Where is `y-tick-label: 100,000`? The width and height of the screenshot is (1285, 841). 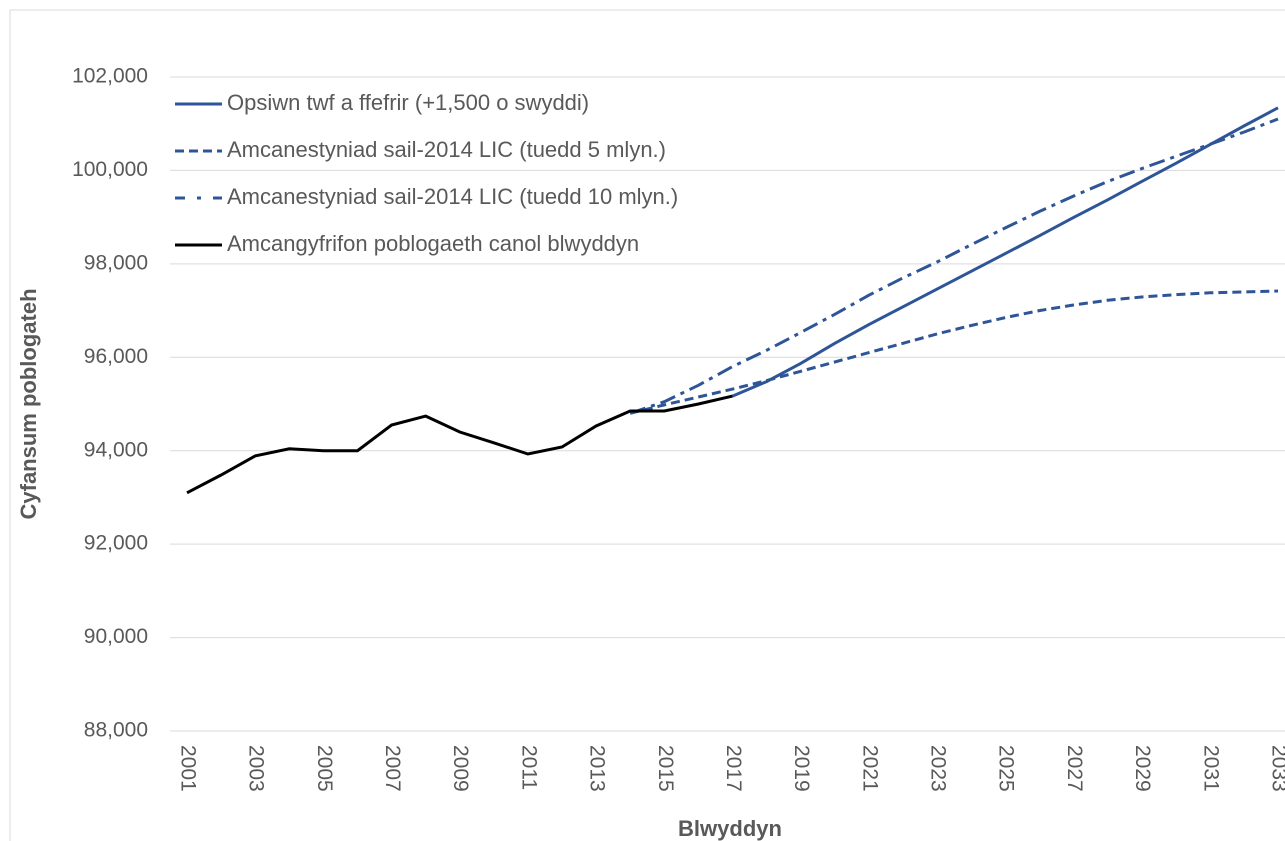 y-tick-label: 100,000 is located at coordinates (110, 169).